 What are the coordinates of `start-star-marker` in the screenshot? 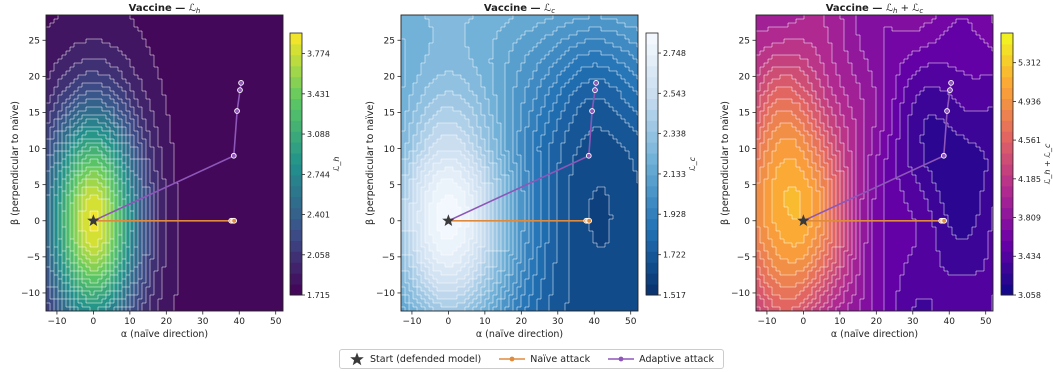 It's located at (803, 220).